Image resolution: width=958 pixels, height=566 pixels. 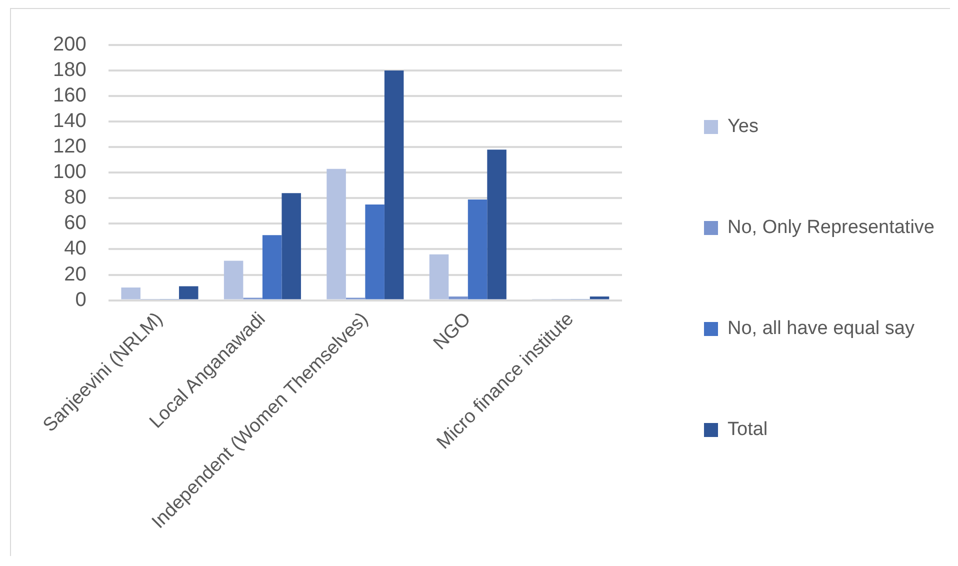 I want to click on legend-label: No, Only Representative, so click(x=831, y=227).